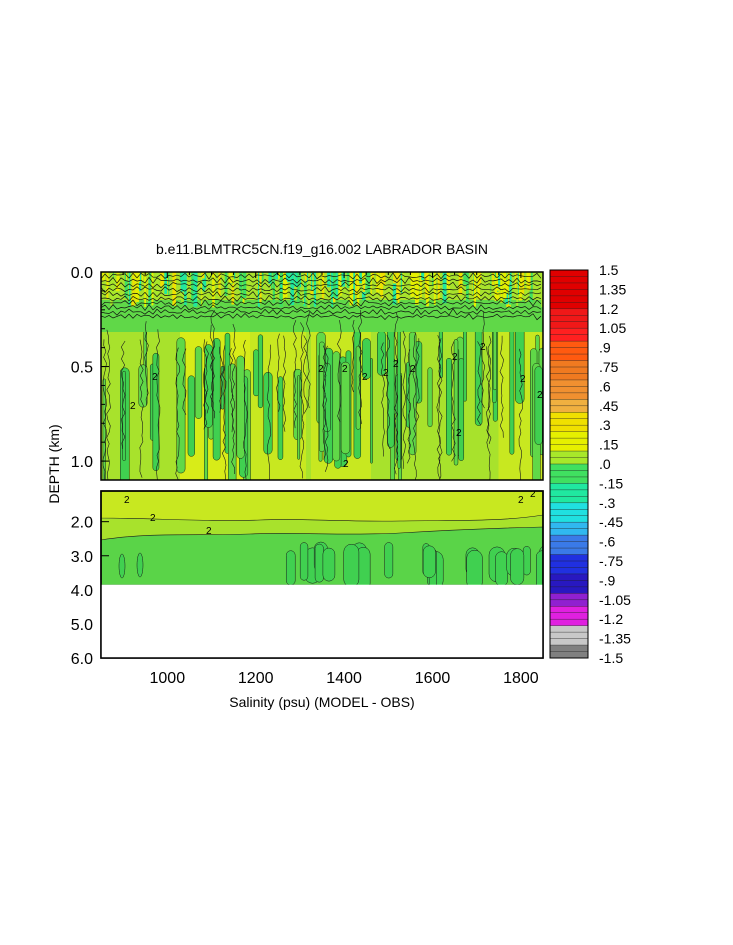 The width and height of the screenshot is (733, 945). I want to click on y-tick-label: 5.0, so click(82, 625).